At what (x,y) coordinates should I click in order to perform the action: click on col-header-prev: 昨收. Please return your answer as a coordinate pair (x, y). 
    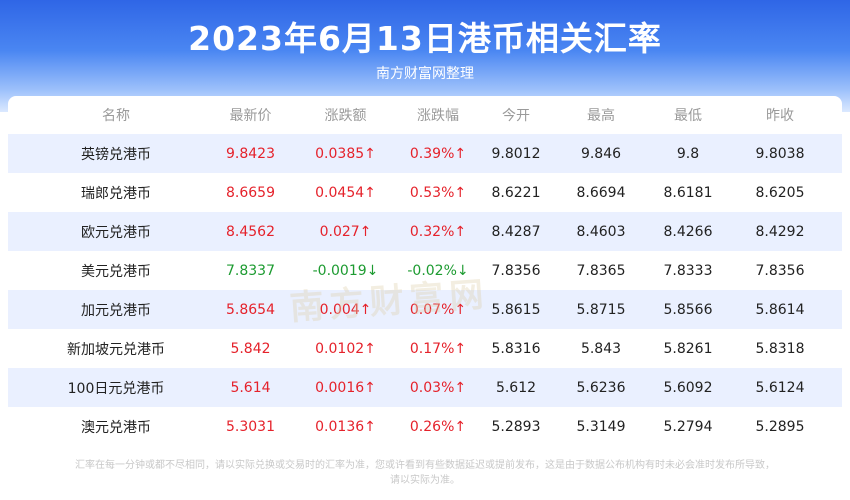
    Looking at the image, I should click on (780, 116).